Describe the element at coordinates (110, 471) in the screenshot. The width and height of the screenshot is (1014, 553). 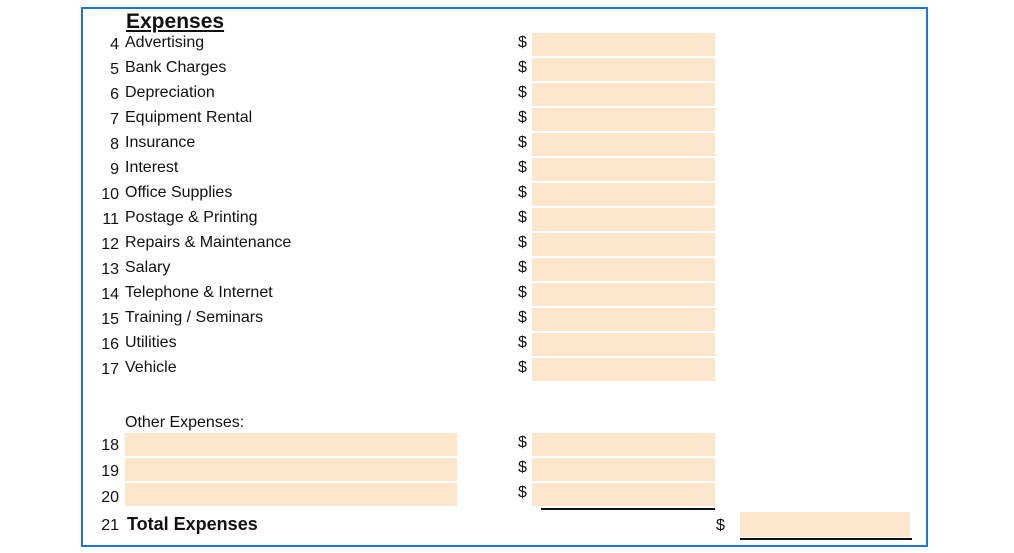
I see `row-number: 19` at that location.